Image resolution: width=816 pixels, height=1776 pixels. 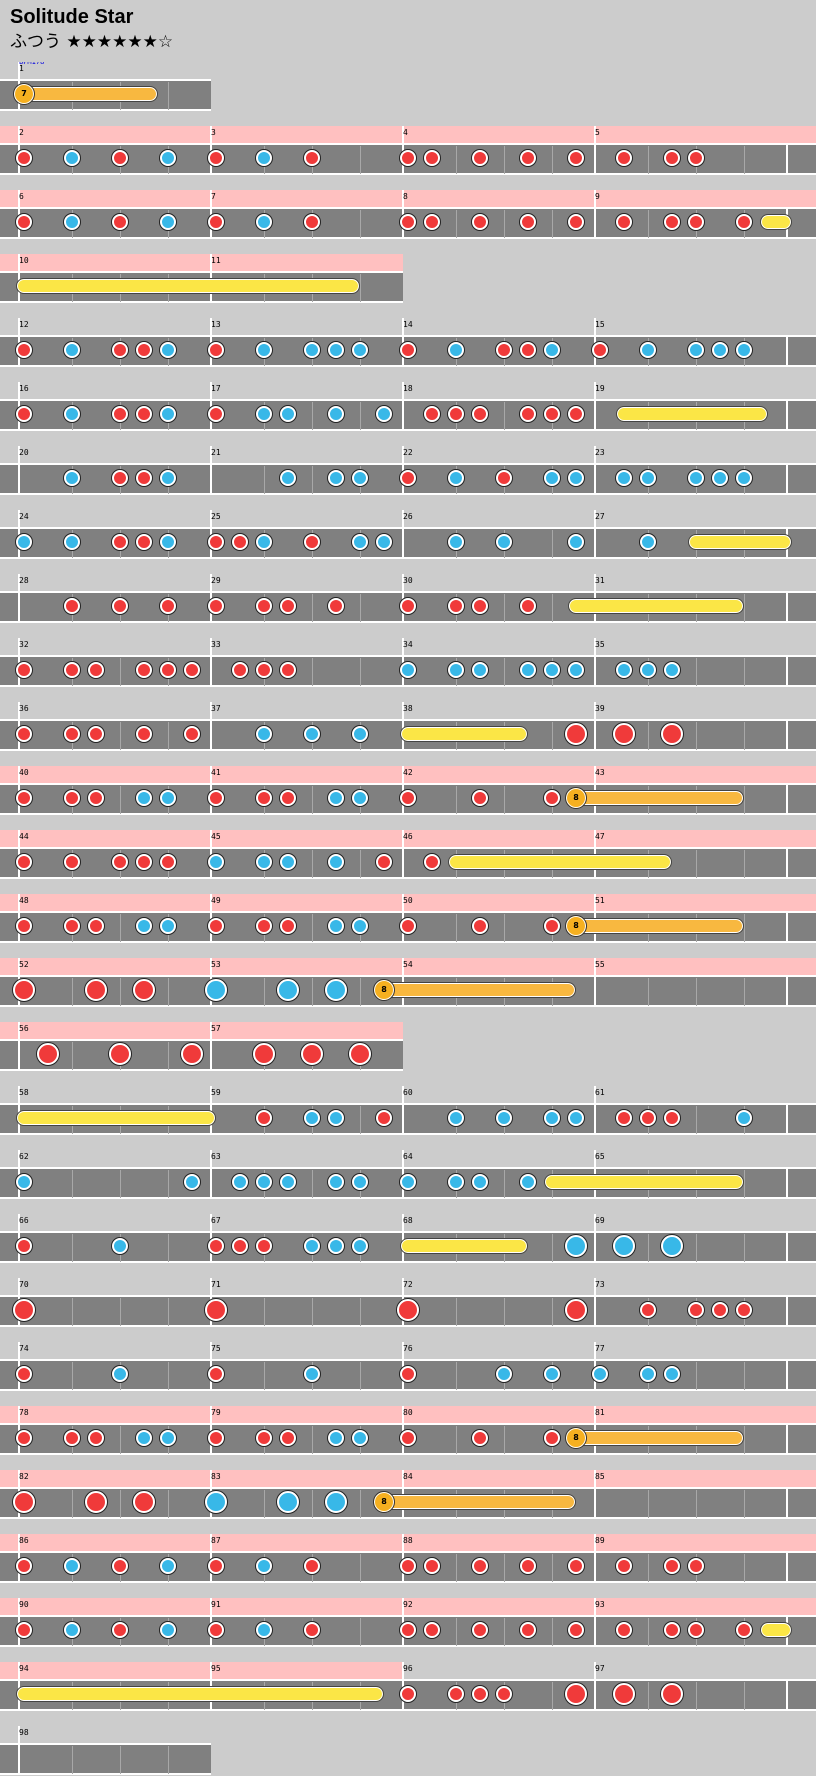 What do you see at coordinates (408, 516) in the screenshot?
I see `measure-number: 26` at bounding box center [408, 516].